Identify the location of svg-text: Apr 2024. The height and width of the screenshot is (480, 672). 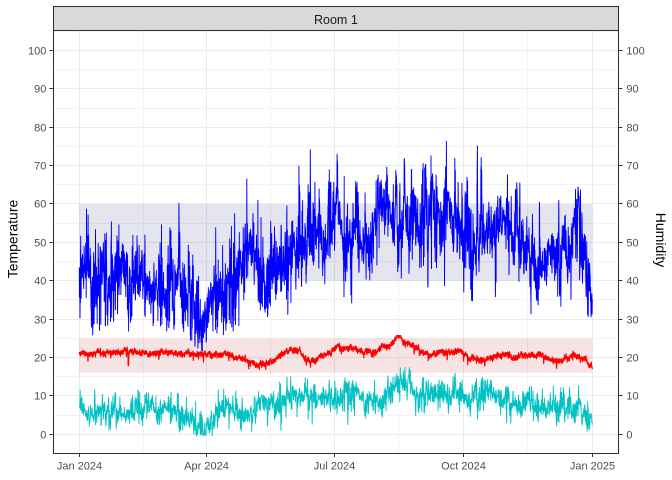
(206, 467).